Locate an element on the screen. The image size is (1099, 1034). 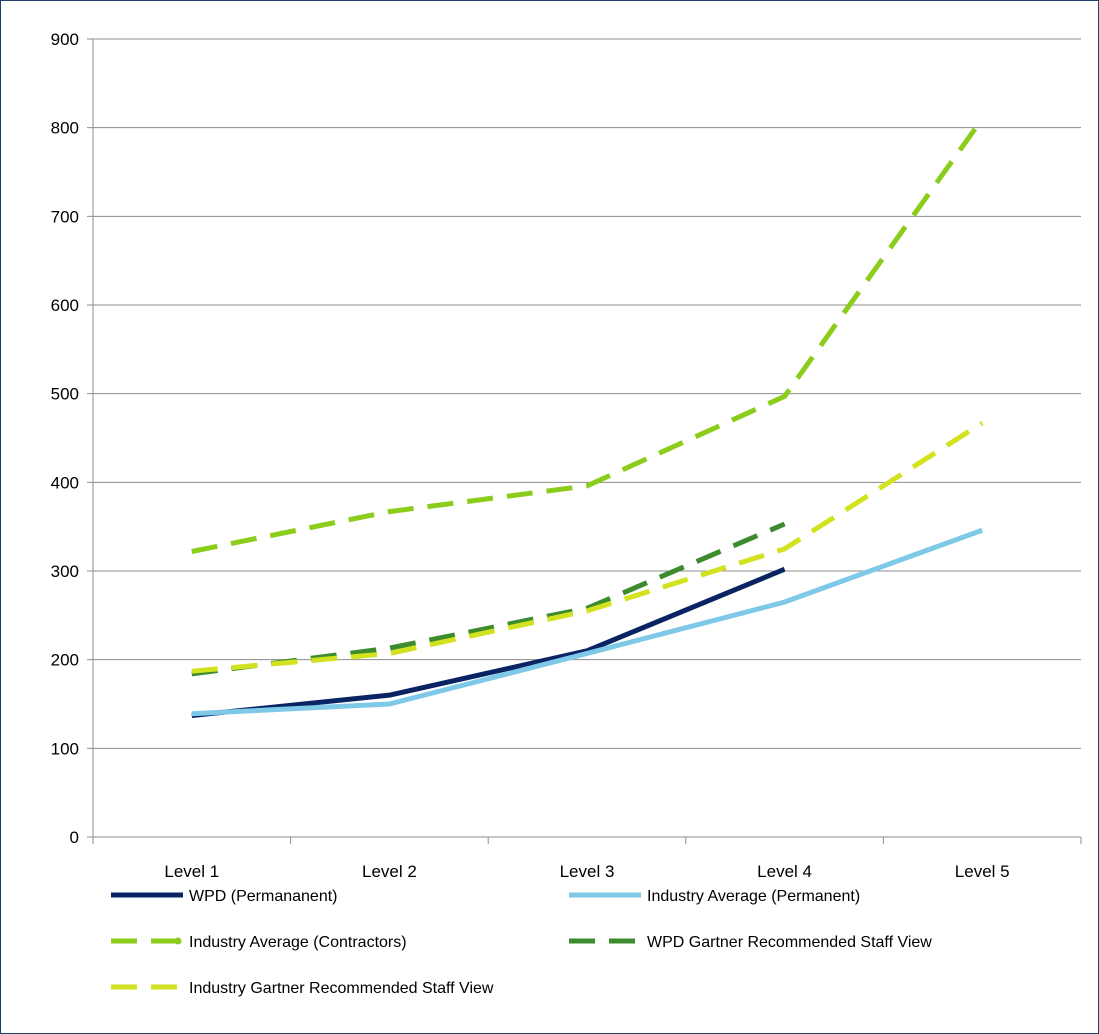
legend-label-0: WPD (Permananent) is located at coordinates (263, 896).